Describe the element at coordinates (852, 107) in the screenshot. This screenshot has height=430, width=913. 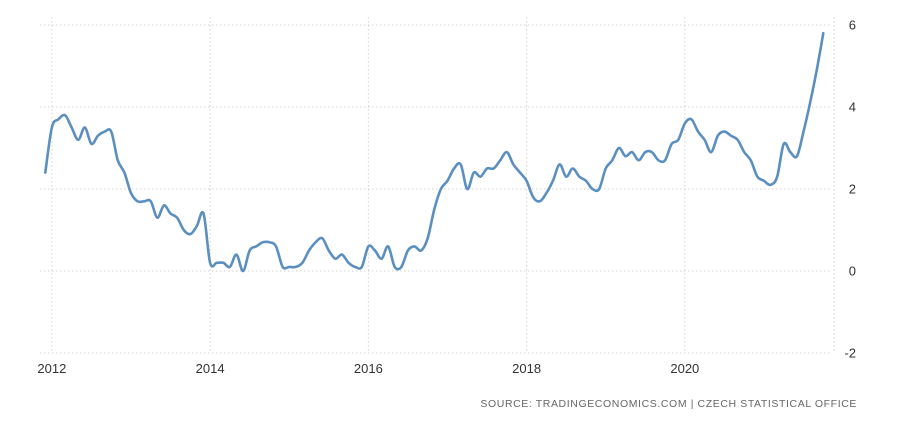
I see `y-tick-label: 4` at that location.